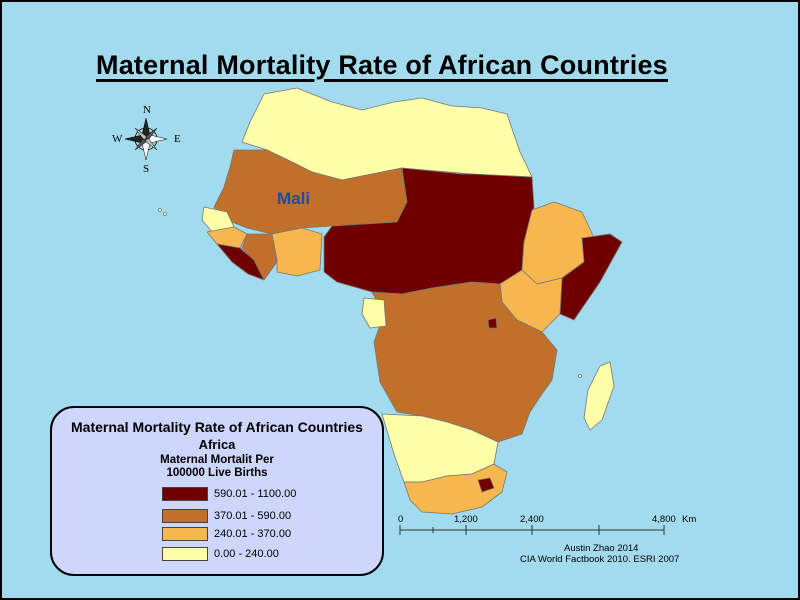  I want to click on legend-class-0: 590.01 - 1100.00, so click(229, 494).